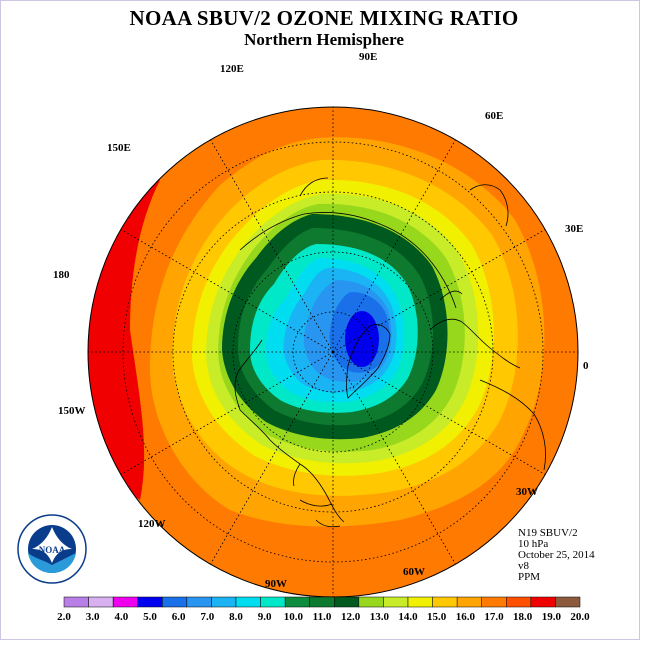 This screenshot has height=648, width=648. I want to click on info-version: v8, so click(523, 566).